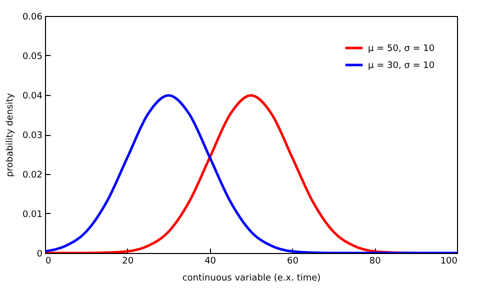  What do you see at coordinates (39, 255) in the screenshot?
I see `y-tick-label: 0` at bounding box center [39, 255].